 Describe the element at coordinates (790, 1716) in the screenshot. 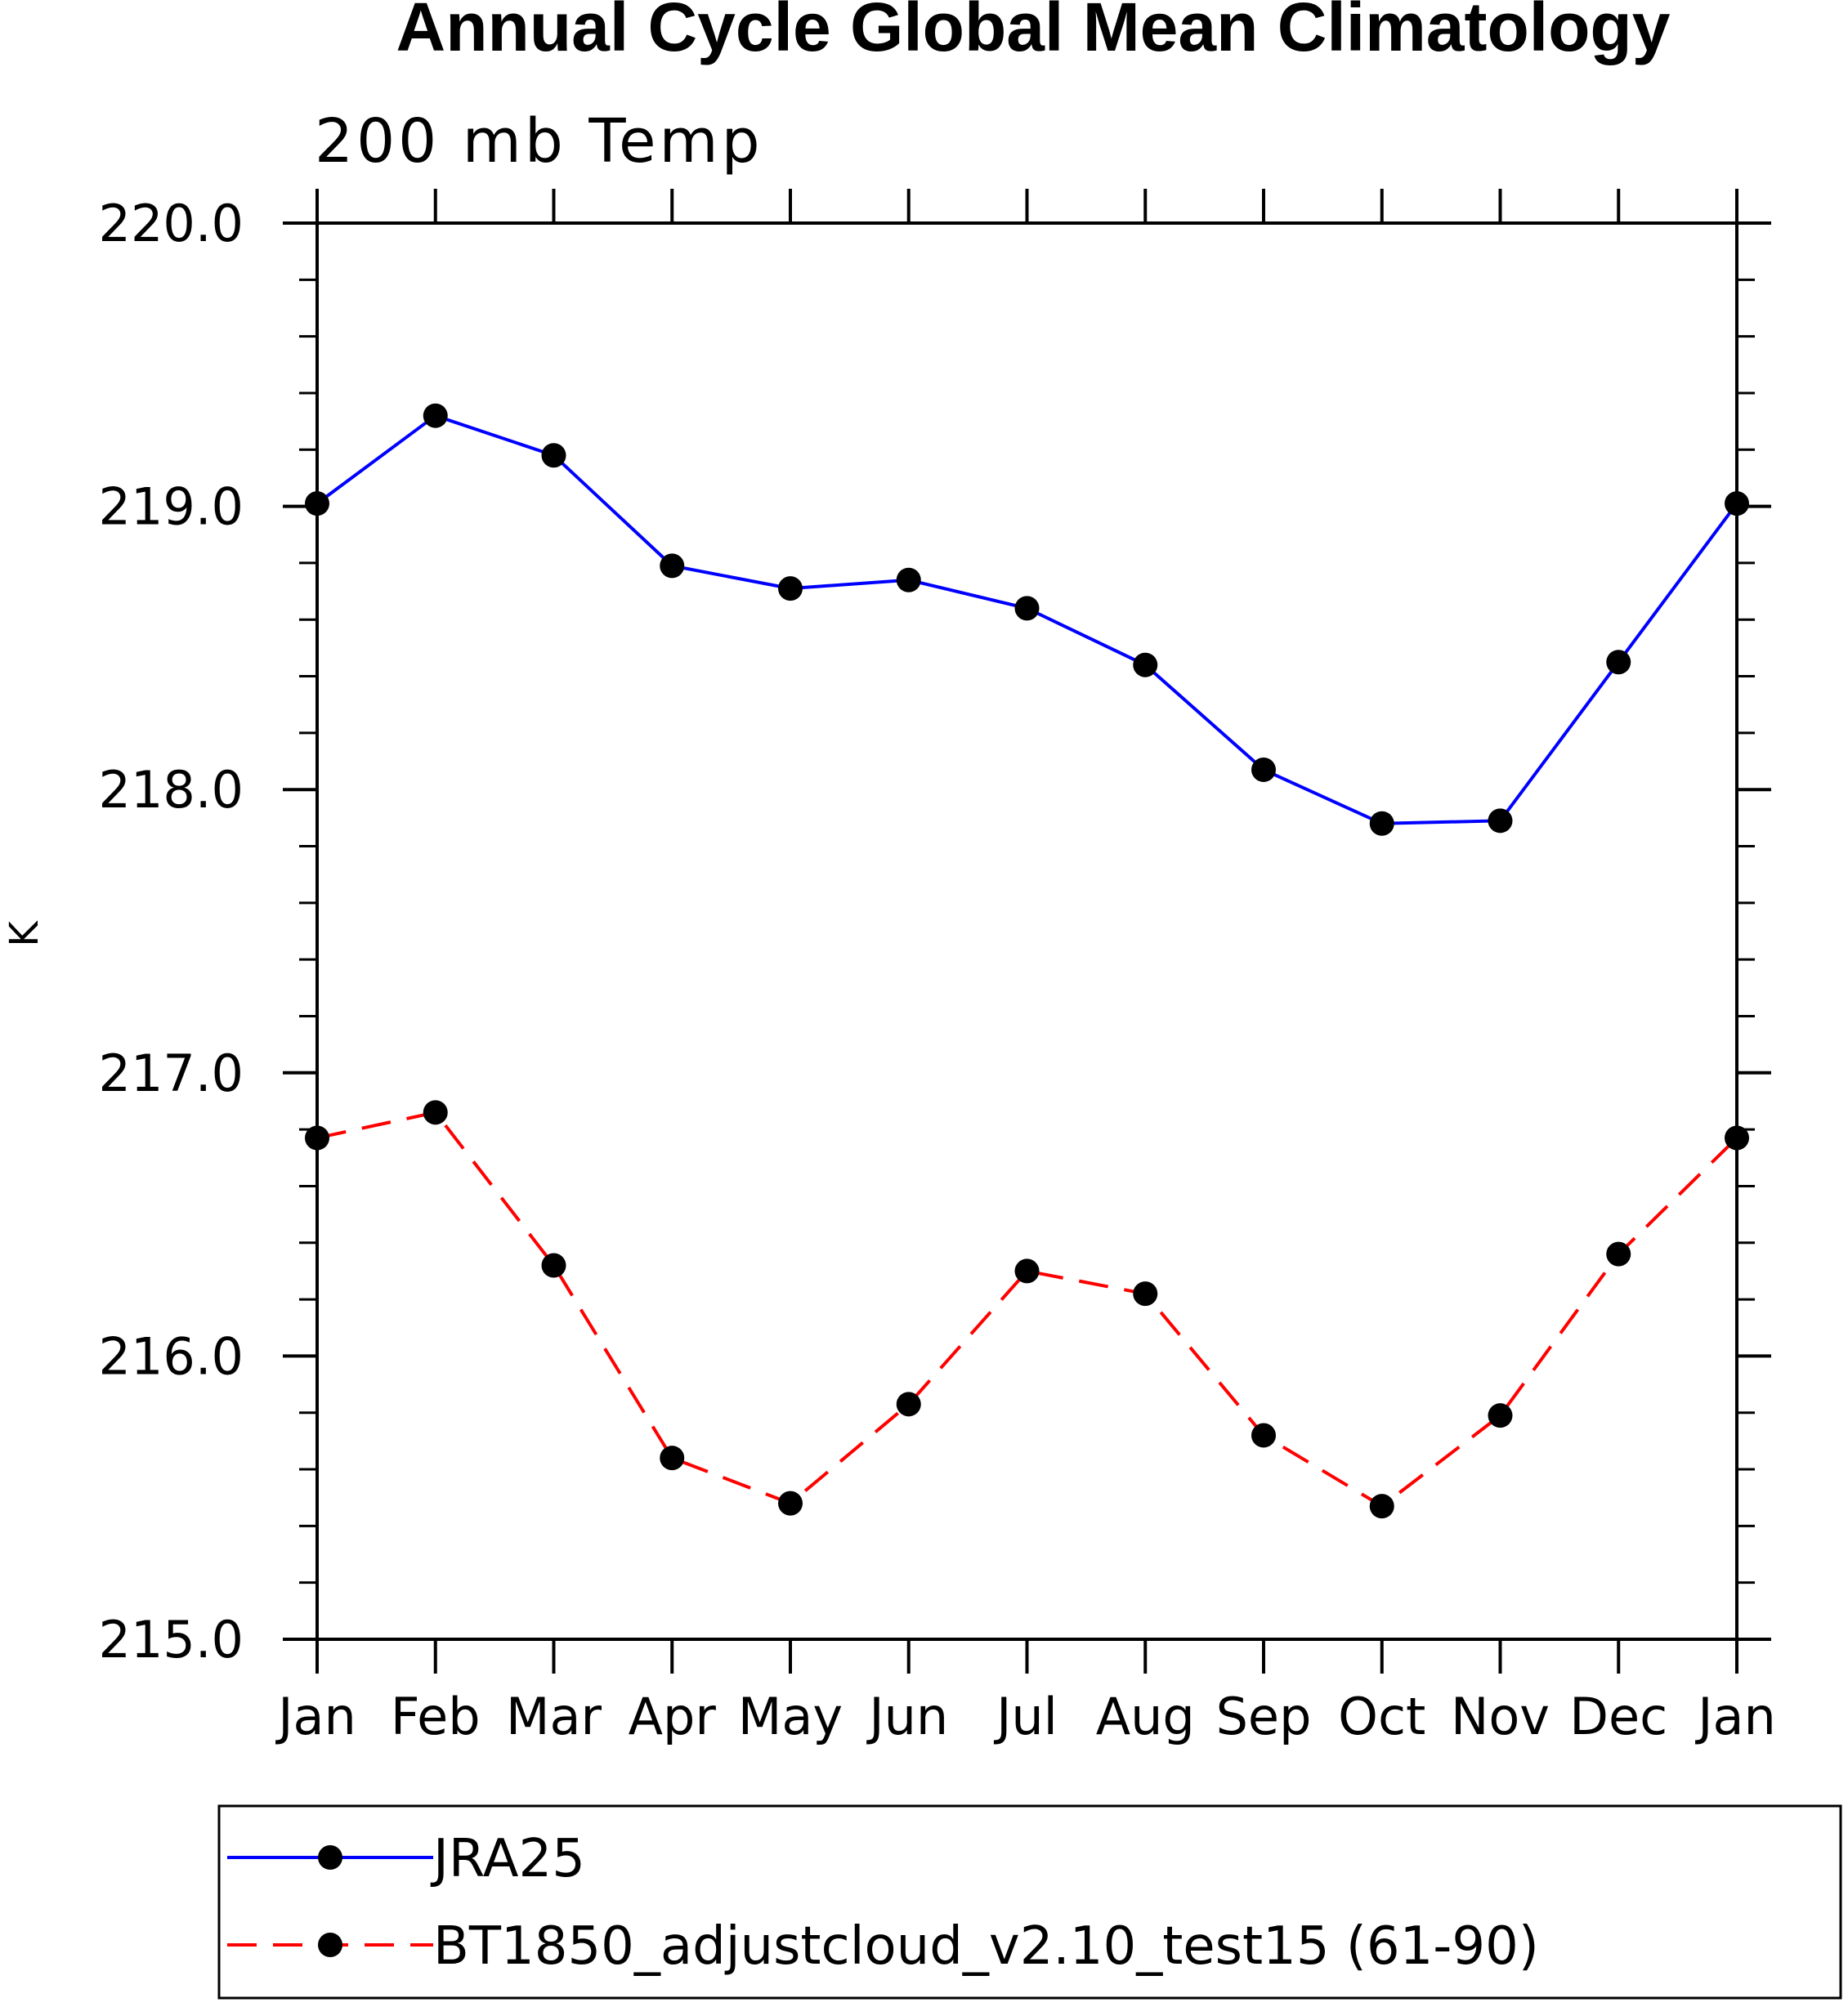

I see `x-tick-label: May` at that location.